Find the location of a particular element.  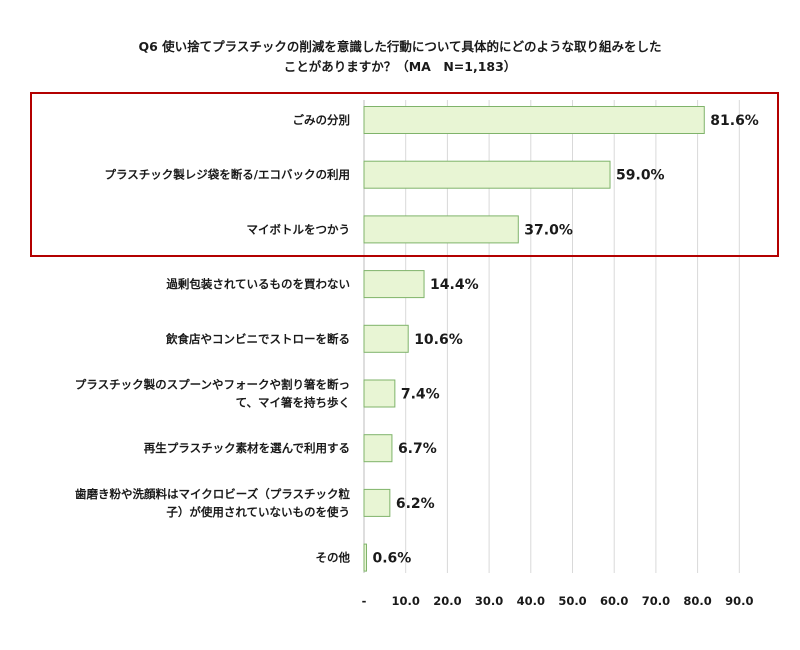

data-label: 10.6% is located at coordinates (438, 340).